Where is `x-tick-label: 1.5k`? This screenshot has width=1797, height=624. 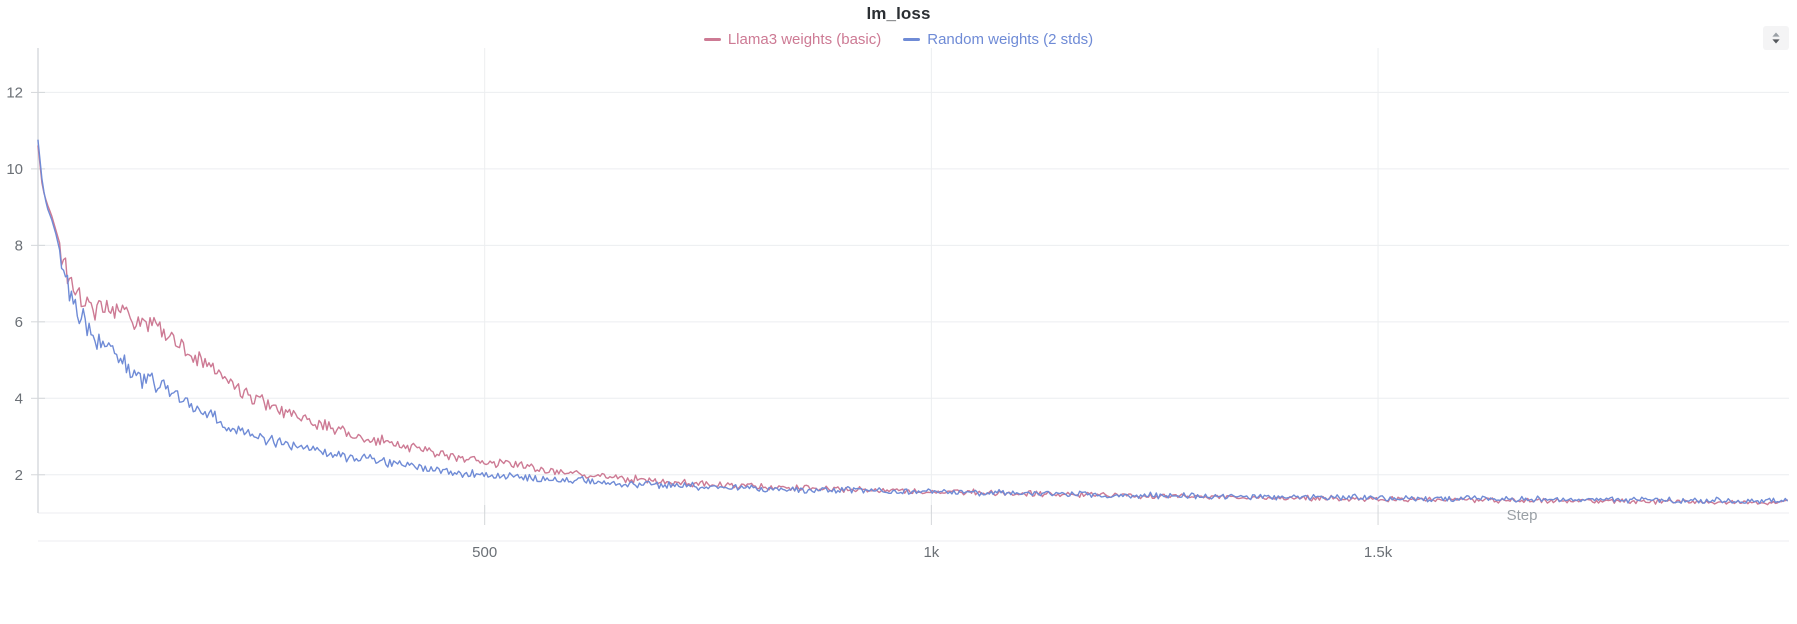 x-tick-label: 1.5k is located at coordinates (1378, 552).